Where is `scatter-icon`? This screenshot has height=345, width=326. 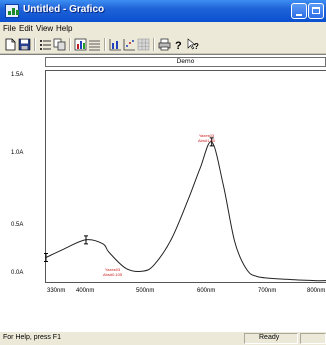
scatter-icon is located at coordinates (129, 44).